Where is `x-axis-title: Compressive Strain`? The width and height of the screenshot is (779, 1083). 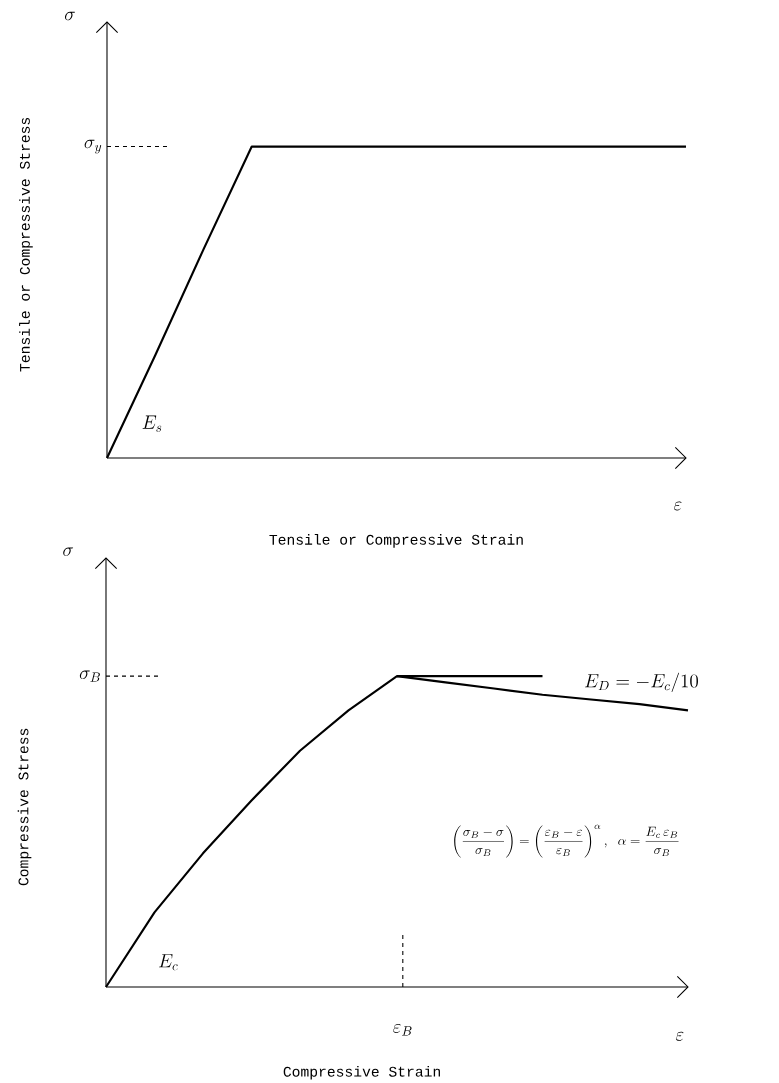
x-axis-title: Compressive Strain is located at coordinates (361, 1072).